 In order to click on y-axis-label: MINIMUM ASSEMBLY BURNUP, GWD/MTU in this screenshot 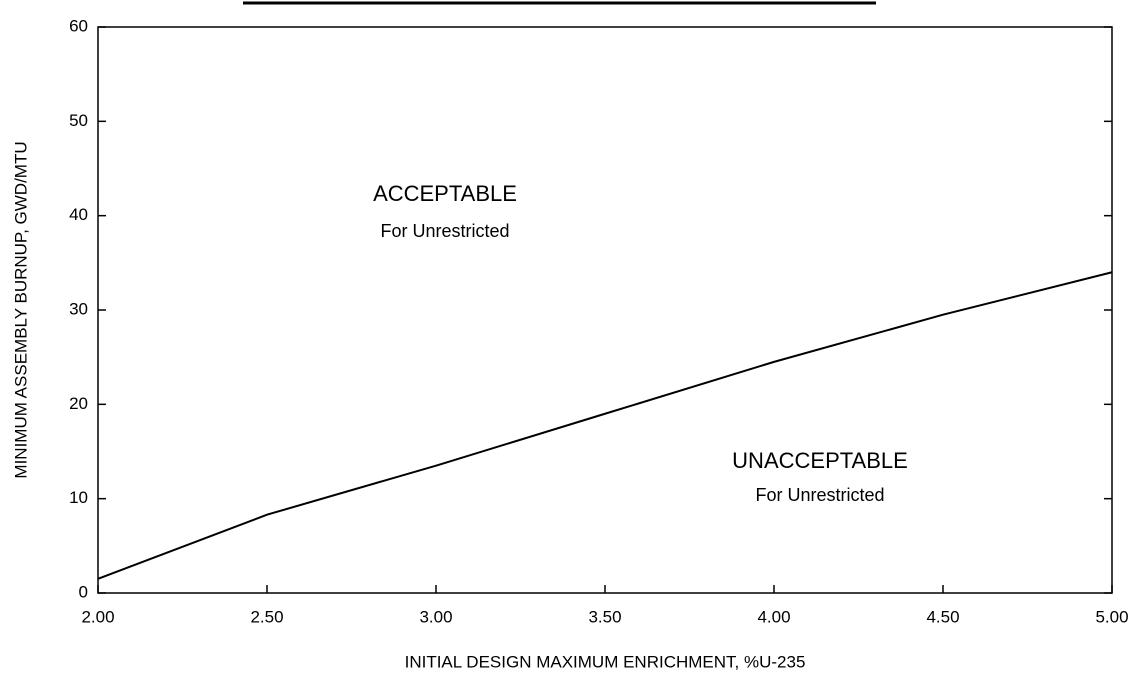, I will do `click(20, 309)`.